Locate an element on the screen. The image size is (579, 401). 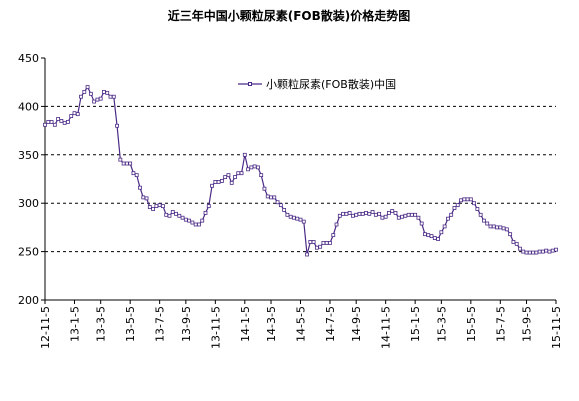
x-tick-label: 14-9-5 is located at coordinates (356, 324).